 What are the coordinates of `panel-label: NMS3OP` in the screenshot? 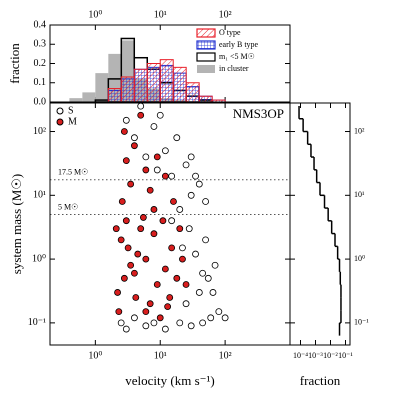 It's located at (258, 113).